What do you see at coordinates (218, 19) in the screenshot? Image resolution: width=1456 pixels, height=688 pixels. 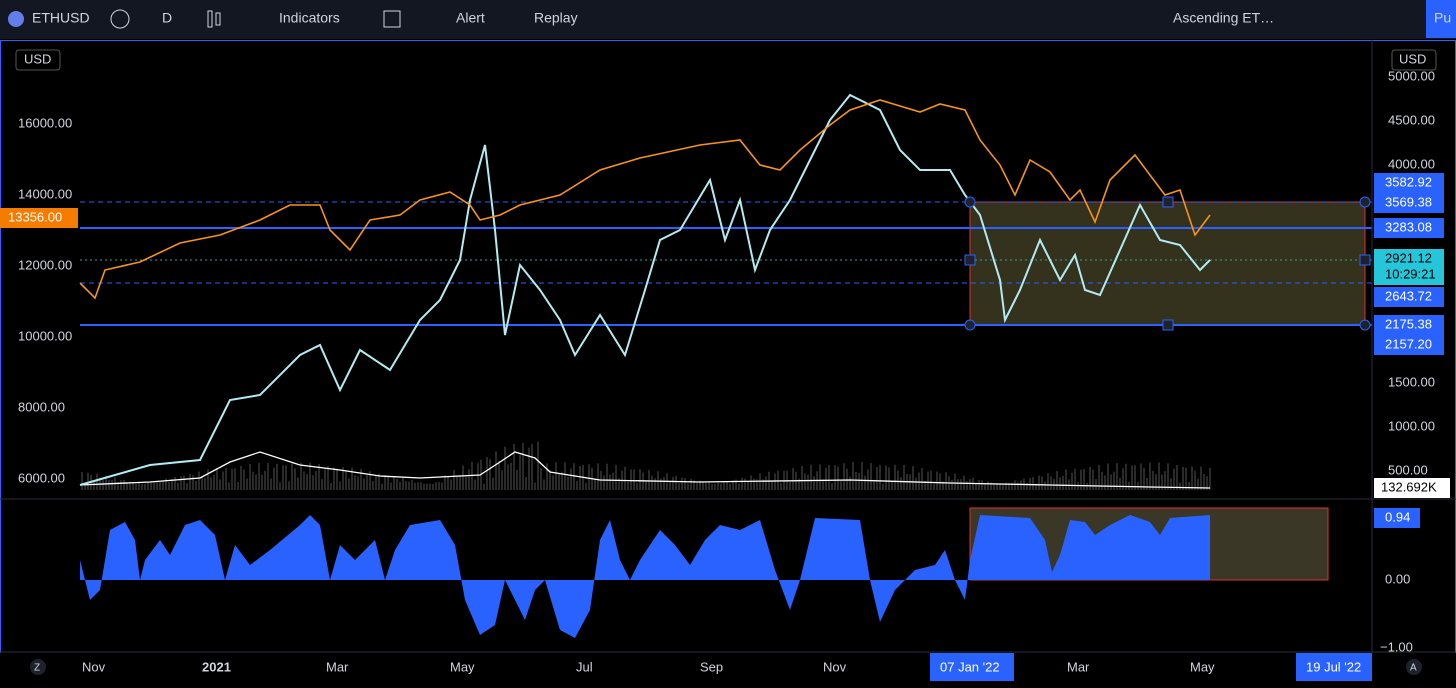 I see `chart-type-b` at bounding box center [218, 19].